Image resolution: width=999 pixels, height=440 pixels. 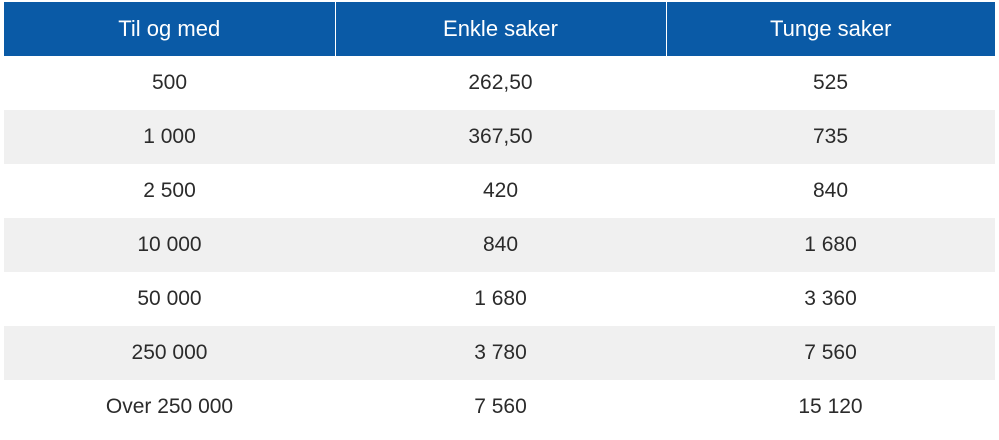 I want to click on table-row: 250 000 3 780 7 560, so click(x=499, y=353).